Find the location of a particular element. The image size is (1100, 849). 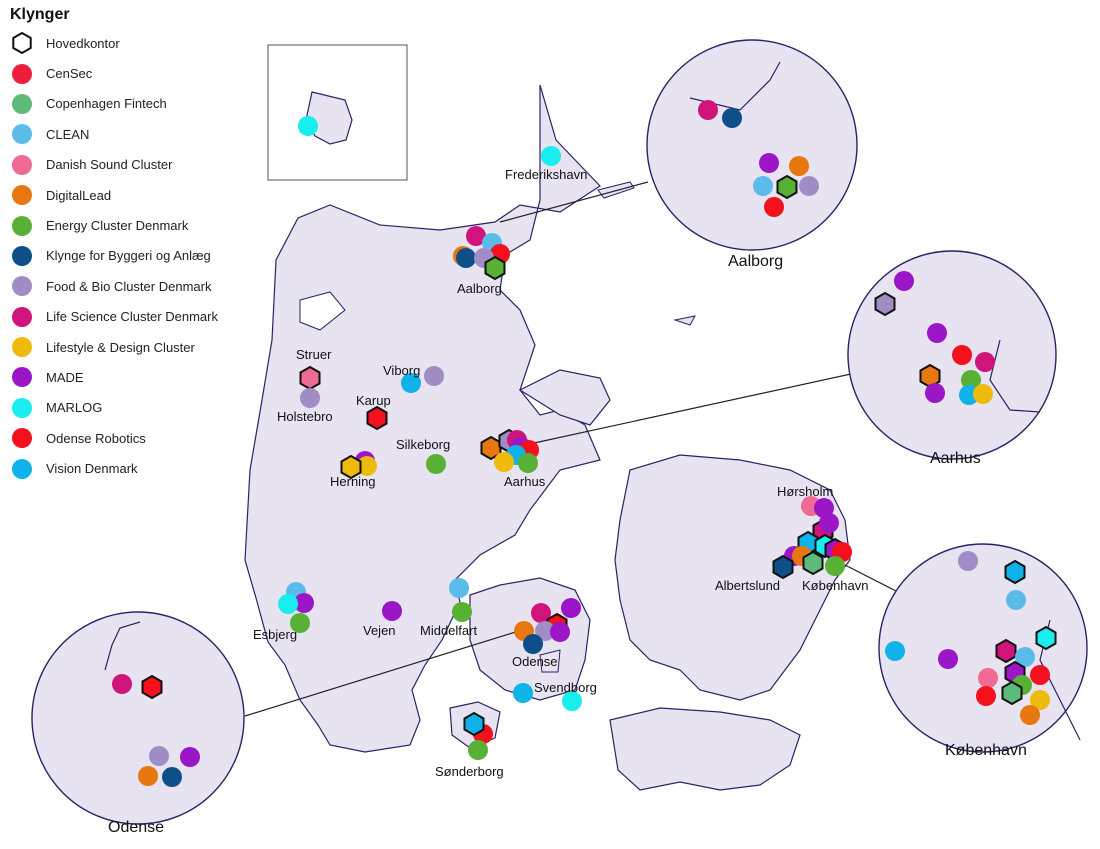

legend-item-cf: Copenhagen Fintech is located at coordinates (135, 104).